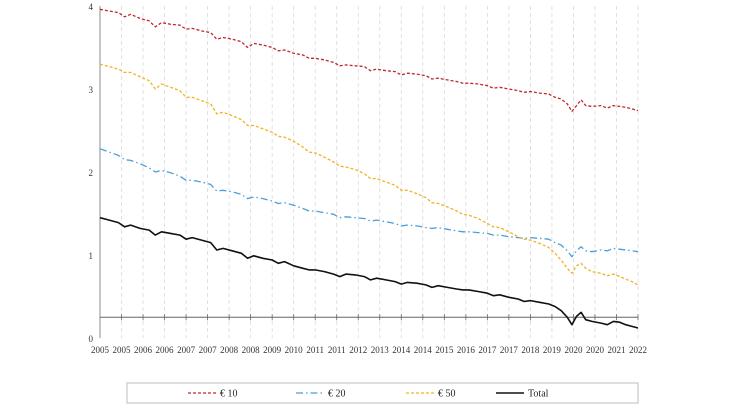 The width and height of the screenshot is (730, 410). Describe the element at coordinates (530, 350) in the screenshot. I see `x-tick-label: 2018` at that location.